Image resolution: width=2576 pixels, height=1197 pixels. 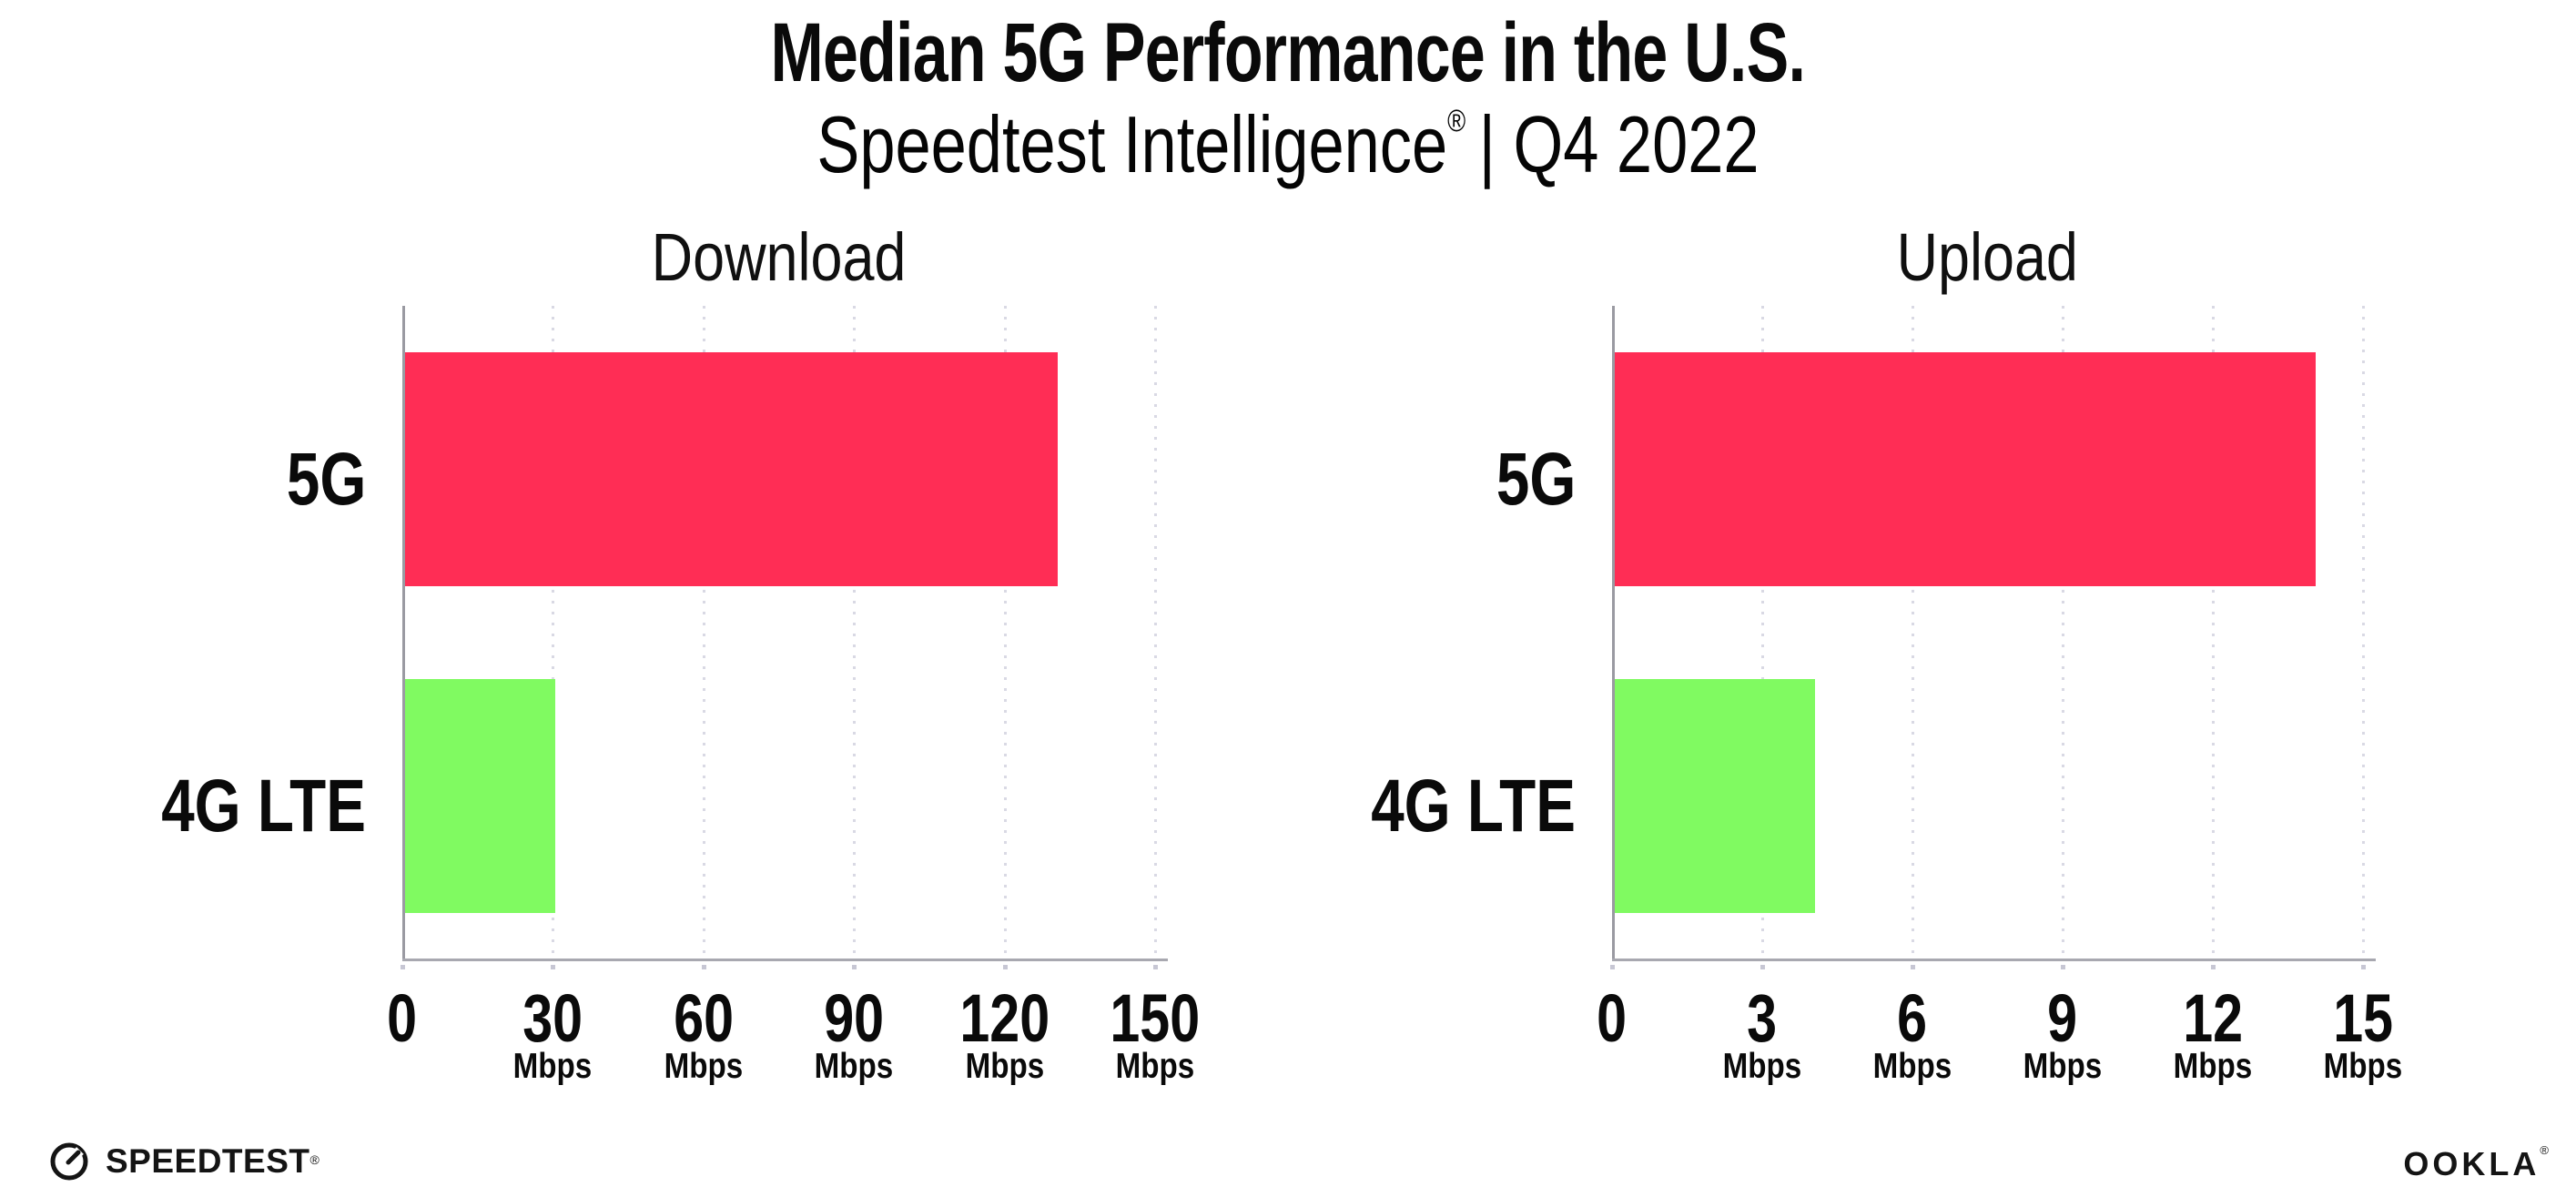 I want to click on x-tick-label-3: 3, so click(x=1762, y=1018).